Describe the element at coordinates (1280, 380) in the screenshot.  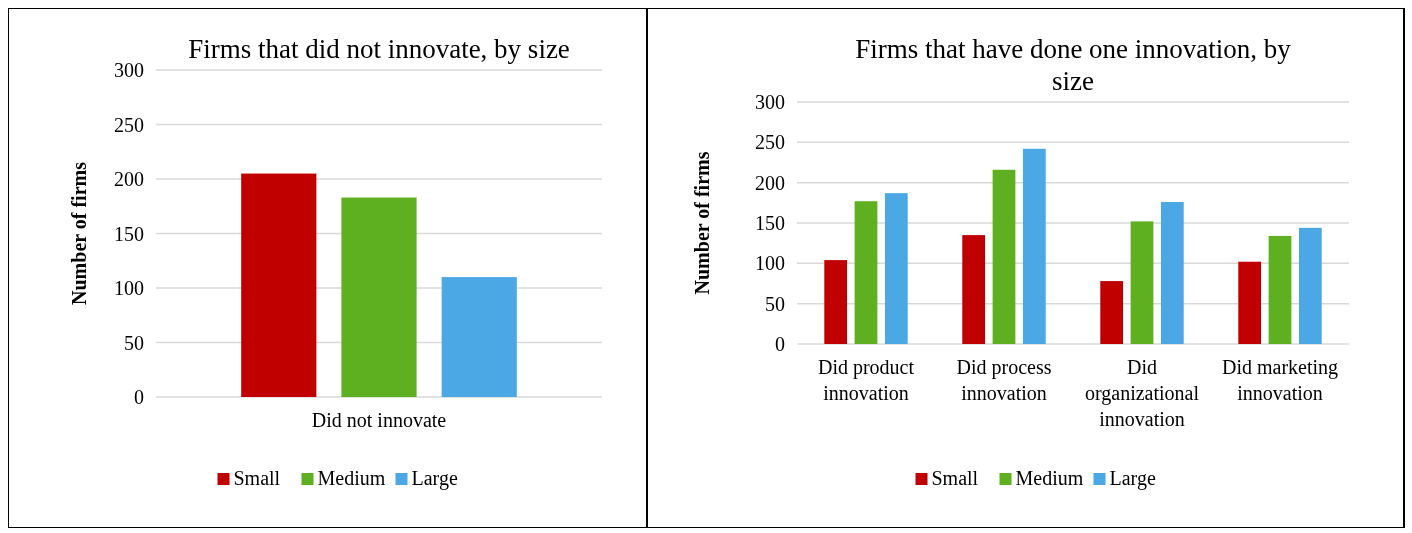
I see `x-tick-label: Did marketing innovation` at that location.